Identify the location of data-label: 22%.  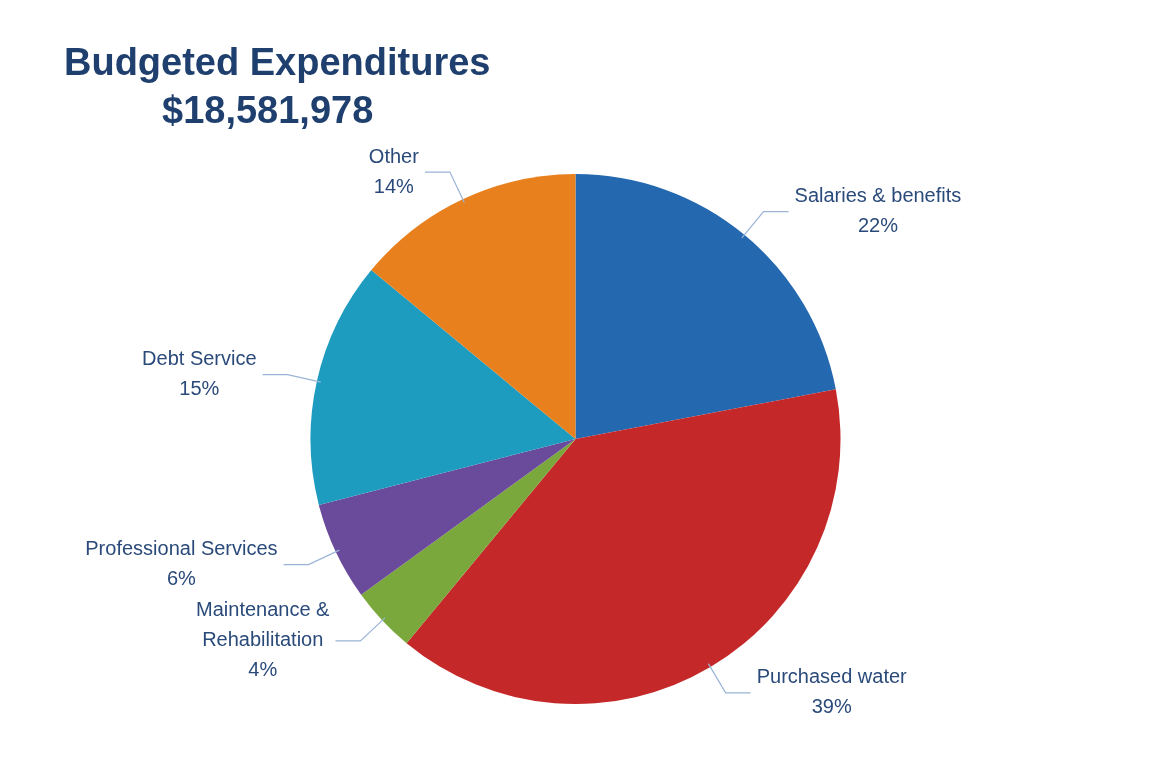
(878, 225).